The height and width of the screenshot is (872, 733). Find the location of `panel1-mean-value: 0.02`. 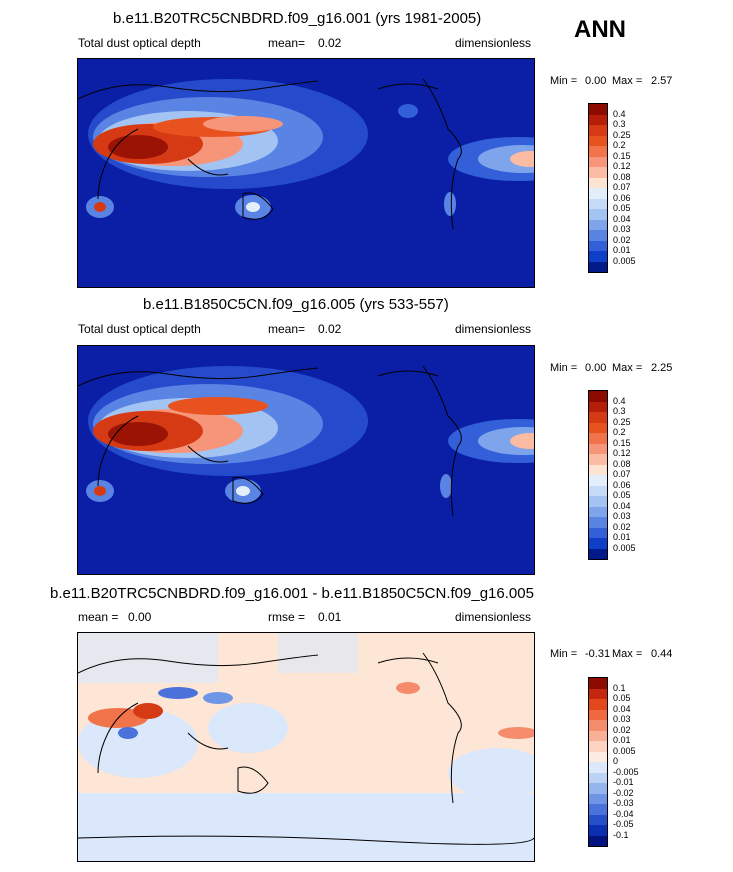

panel1-mean-value: 0.02 is located at coordinates (330, 43).